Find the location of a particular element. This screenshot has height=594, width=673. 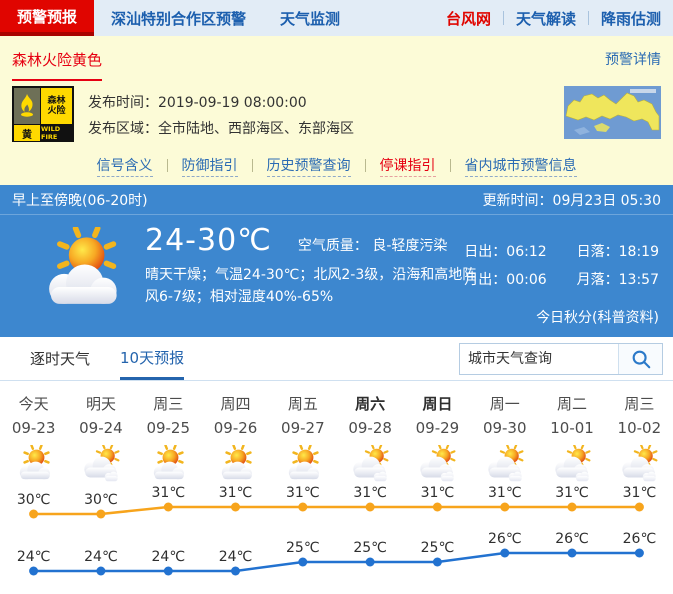

warning-links-row: 信号含义 防御指引 历史预警查询 停课指引 省内城市预警信息 is located at coordinates (336, 165).